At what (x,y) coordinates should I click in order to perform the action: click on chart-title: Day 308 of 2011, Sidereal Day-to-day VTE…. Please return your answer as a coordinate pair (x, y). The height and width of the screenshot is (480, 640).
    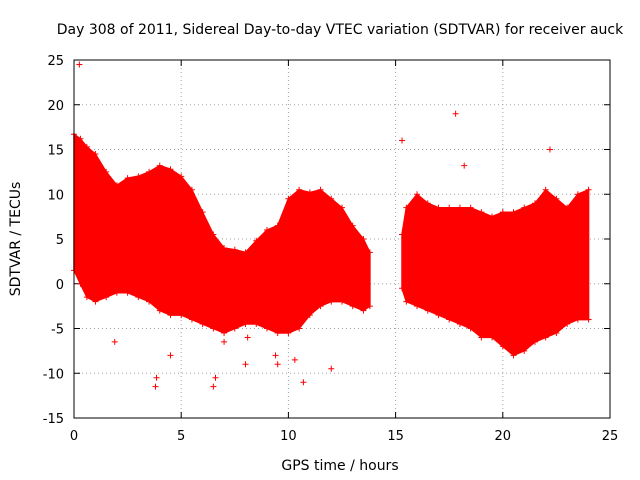
    Looking at the image, I should click on (340, 30).